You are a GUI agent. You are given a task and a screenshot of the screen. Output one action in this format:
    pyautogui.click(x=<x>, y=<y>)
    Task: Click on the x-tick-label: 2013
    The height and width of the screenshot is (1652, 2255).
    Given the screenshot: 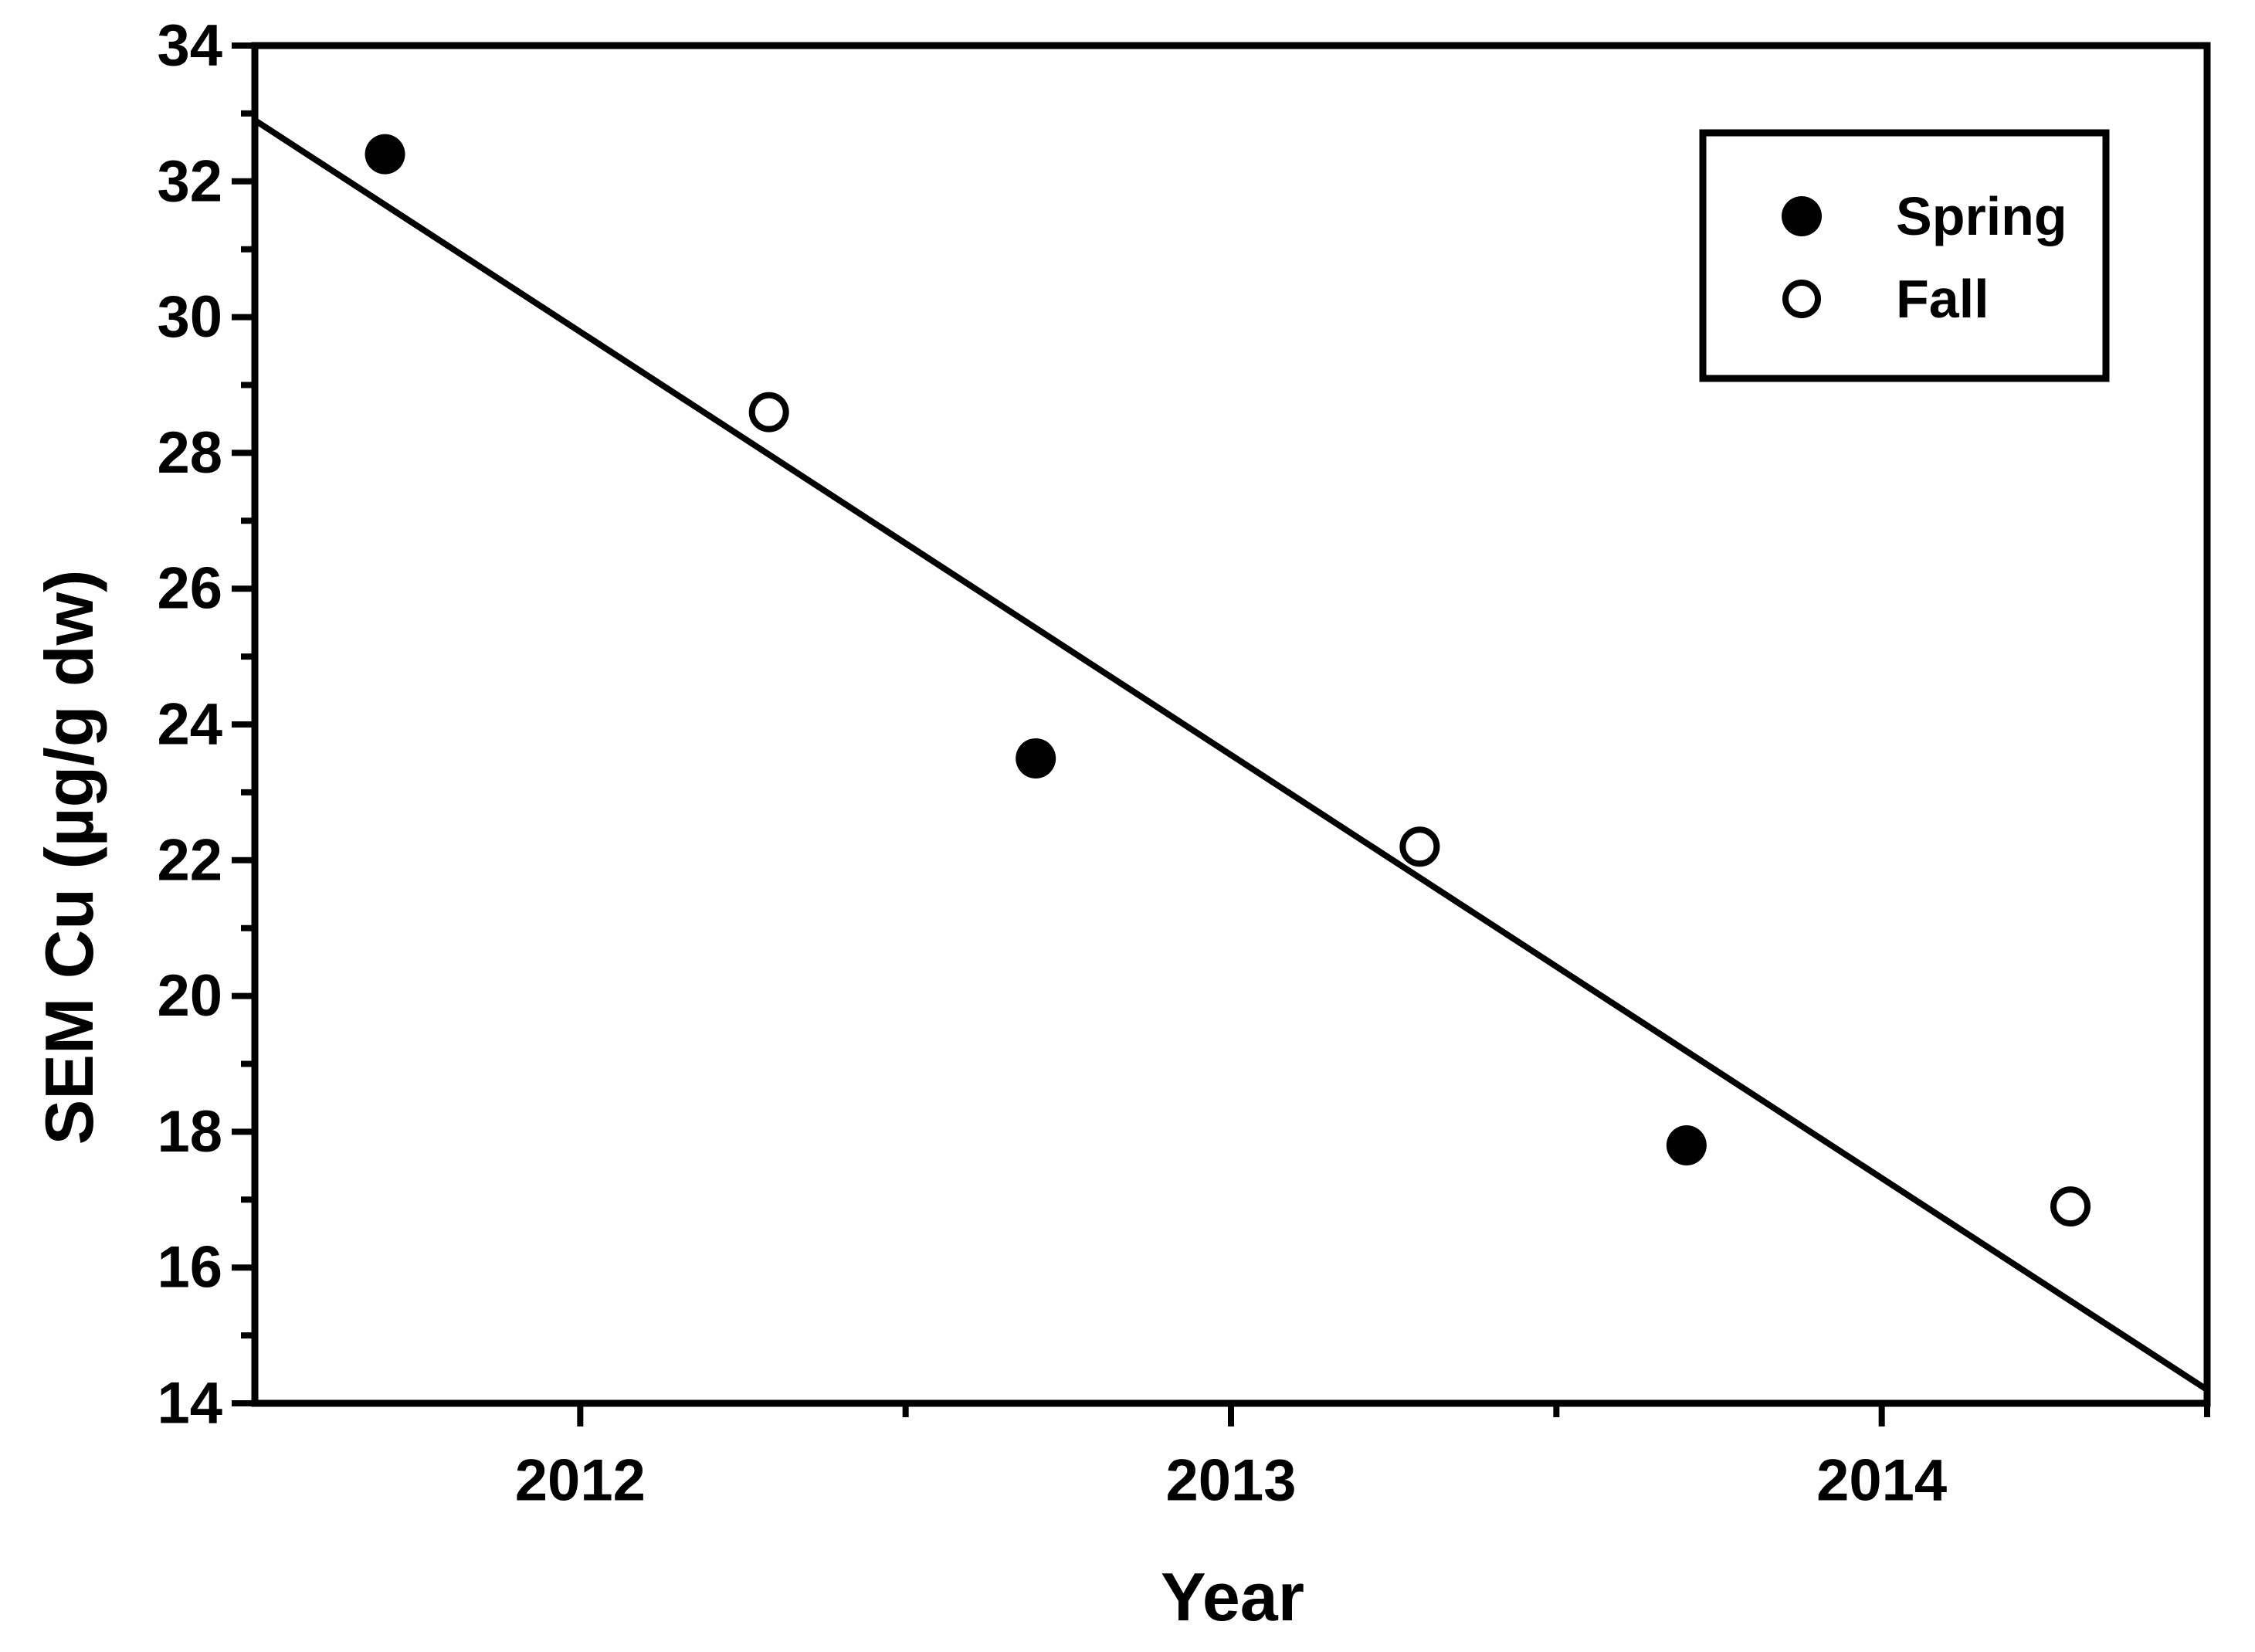 What is the action you would take?
    pyautogui.click(x=1231, y=1481)
    